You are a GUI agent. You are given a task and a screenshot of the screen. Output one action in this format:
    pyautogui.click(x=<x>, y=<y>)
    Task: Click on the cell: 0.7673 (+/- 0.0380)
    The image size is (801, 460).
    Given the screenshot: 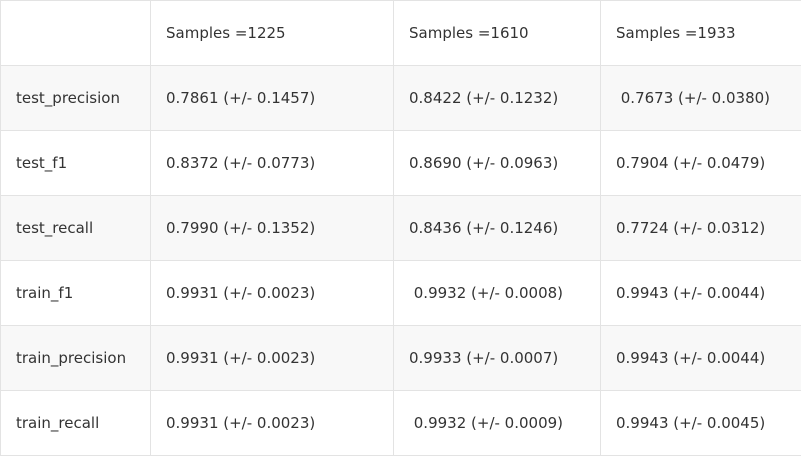 What is the action you would take?
    pyautogui.click(x=700, y=98)
    